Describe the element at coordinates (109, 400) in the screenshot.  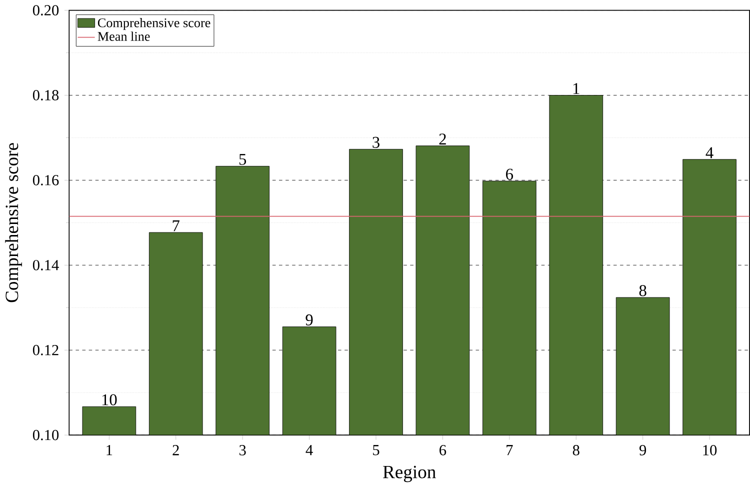
I see `annotation: 10` at that location.